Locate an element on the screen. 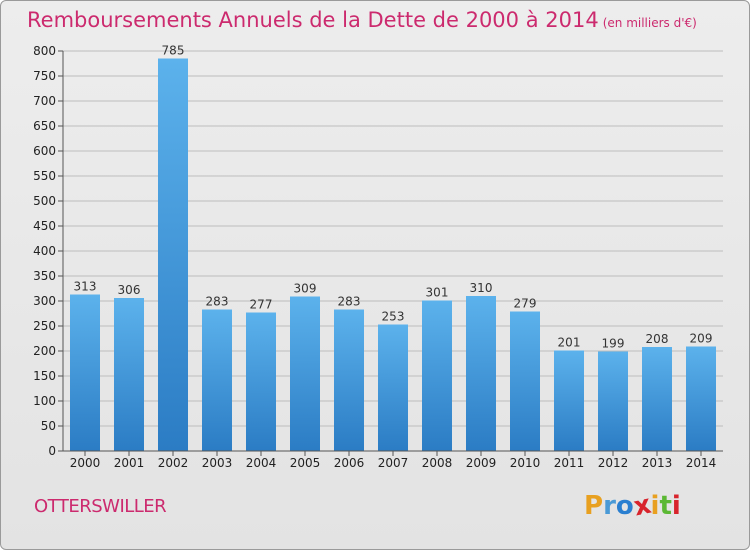  commune-name: OTTERSWILLER is located at coordinates (100, 506).